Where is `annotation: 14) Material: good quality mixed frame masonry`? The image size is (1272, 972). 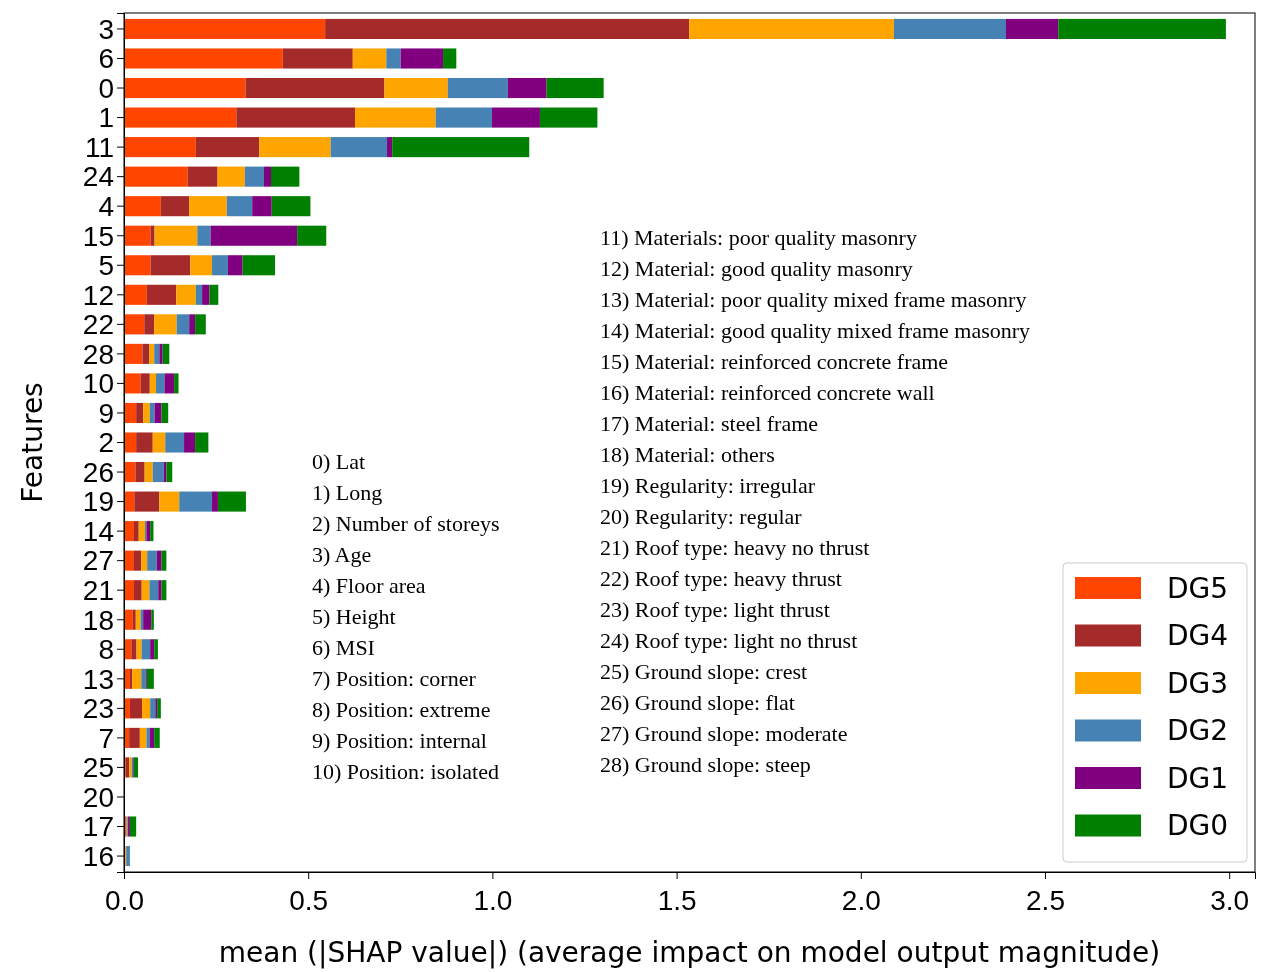 annotation: 14) Material: good quality mixed frame masonry is located at coordinates (815, 330).